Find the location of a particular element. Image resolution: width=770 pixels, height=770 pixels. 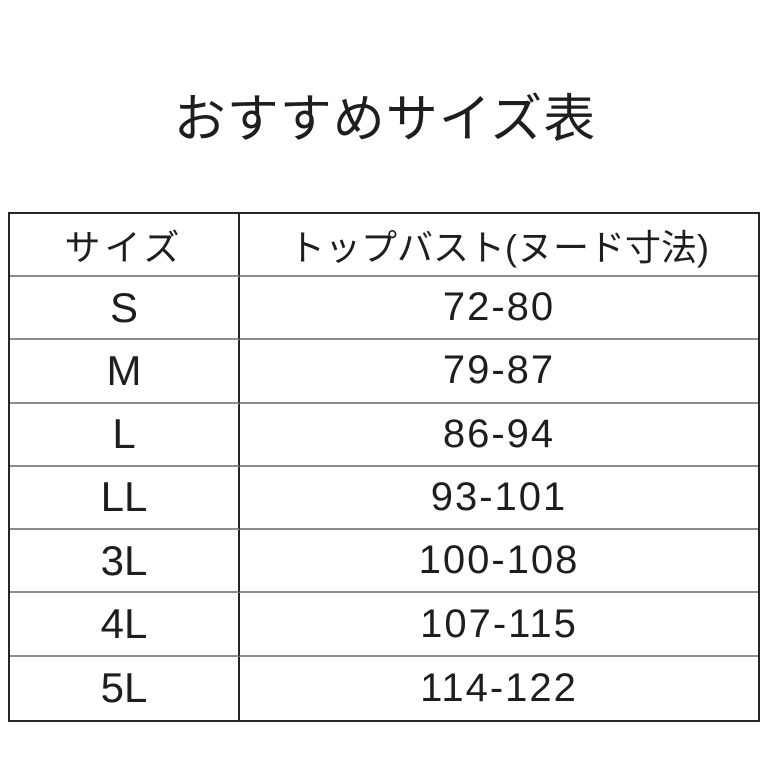

bust-range-cell: 100-108 is located at coordinates (499, 562).